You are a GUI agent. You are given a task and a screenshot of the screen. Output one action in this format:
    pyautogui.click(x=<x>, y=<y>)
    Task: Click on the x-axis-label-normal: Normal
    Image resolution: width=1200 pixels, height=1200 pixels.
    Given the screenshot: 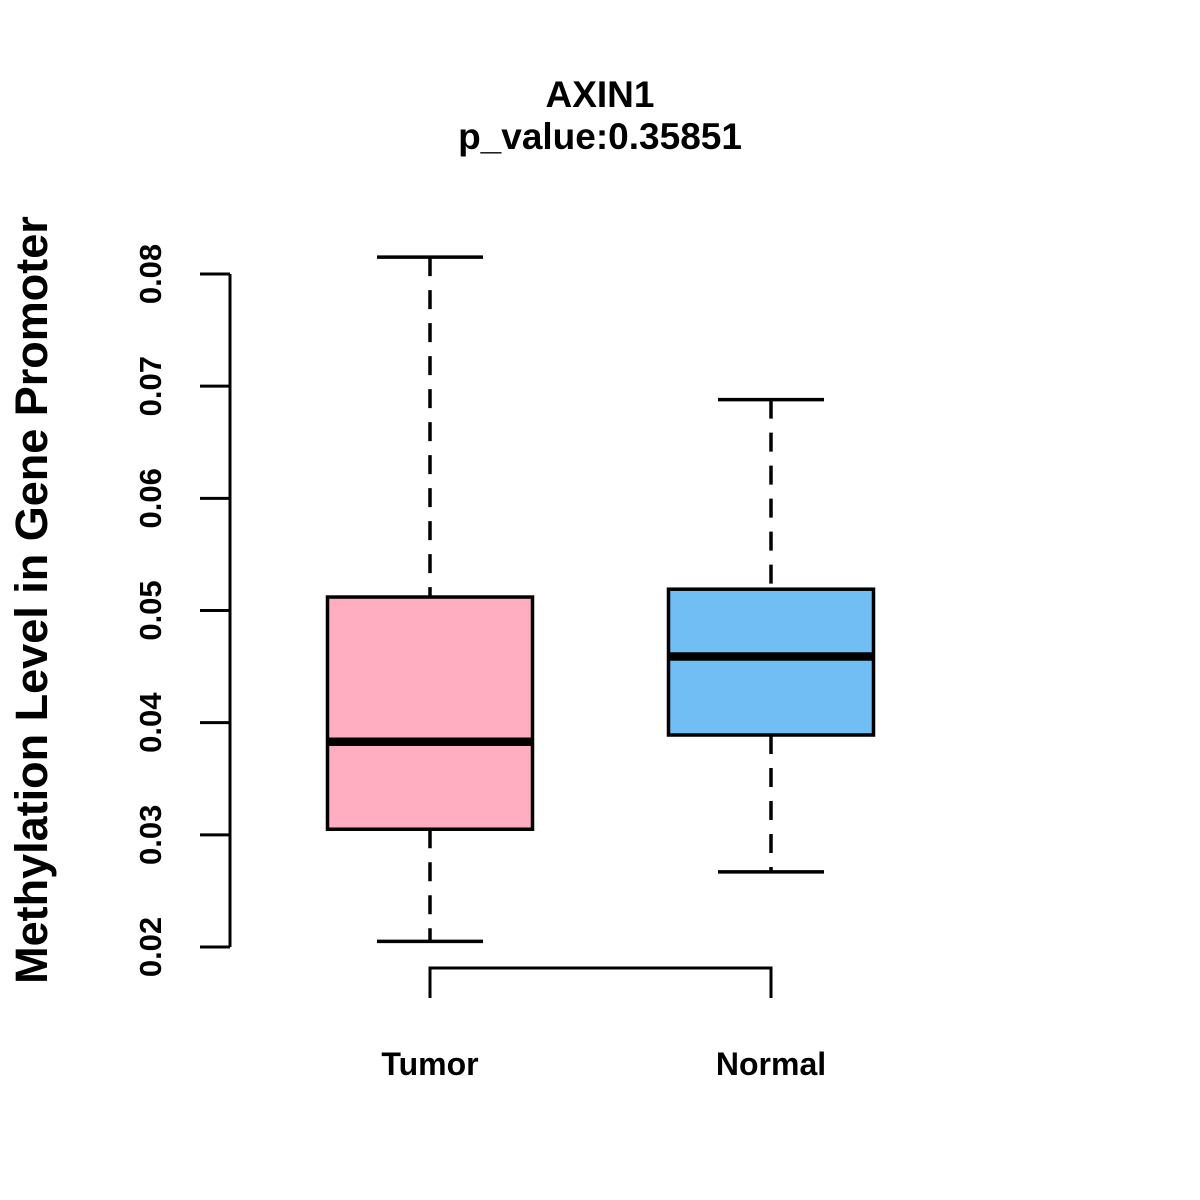 What is the action you would take?
    pyautogui.click(x=771, y=1064)
    